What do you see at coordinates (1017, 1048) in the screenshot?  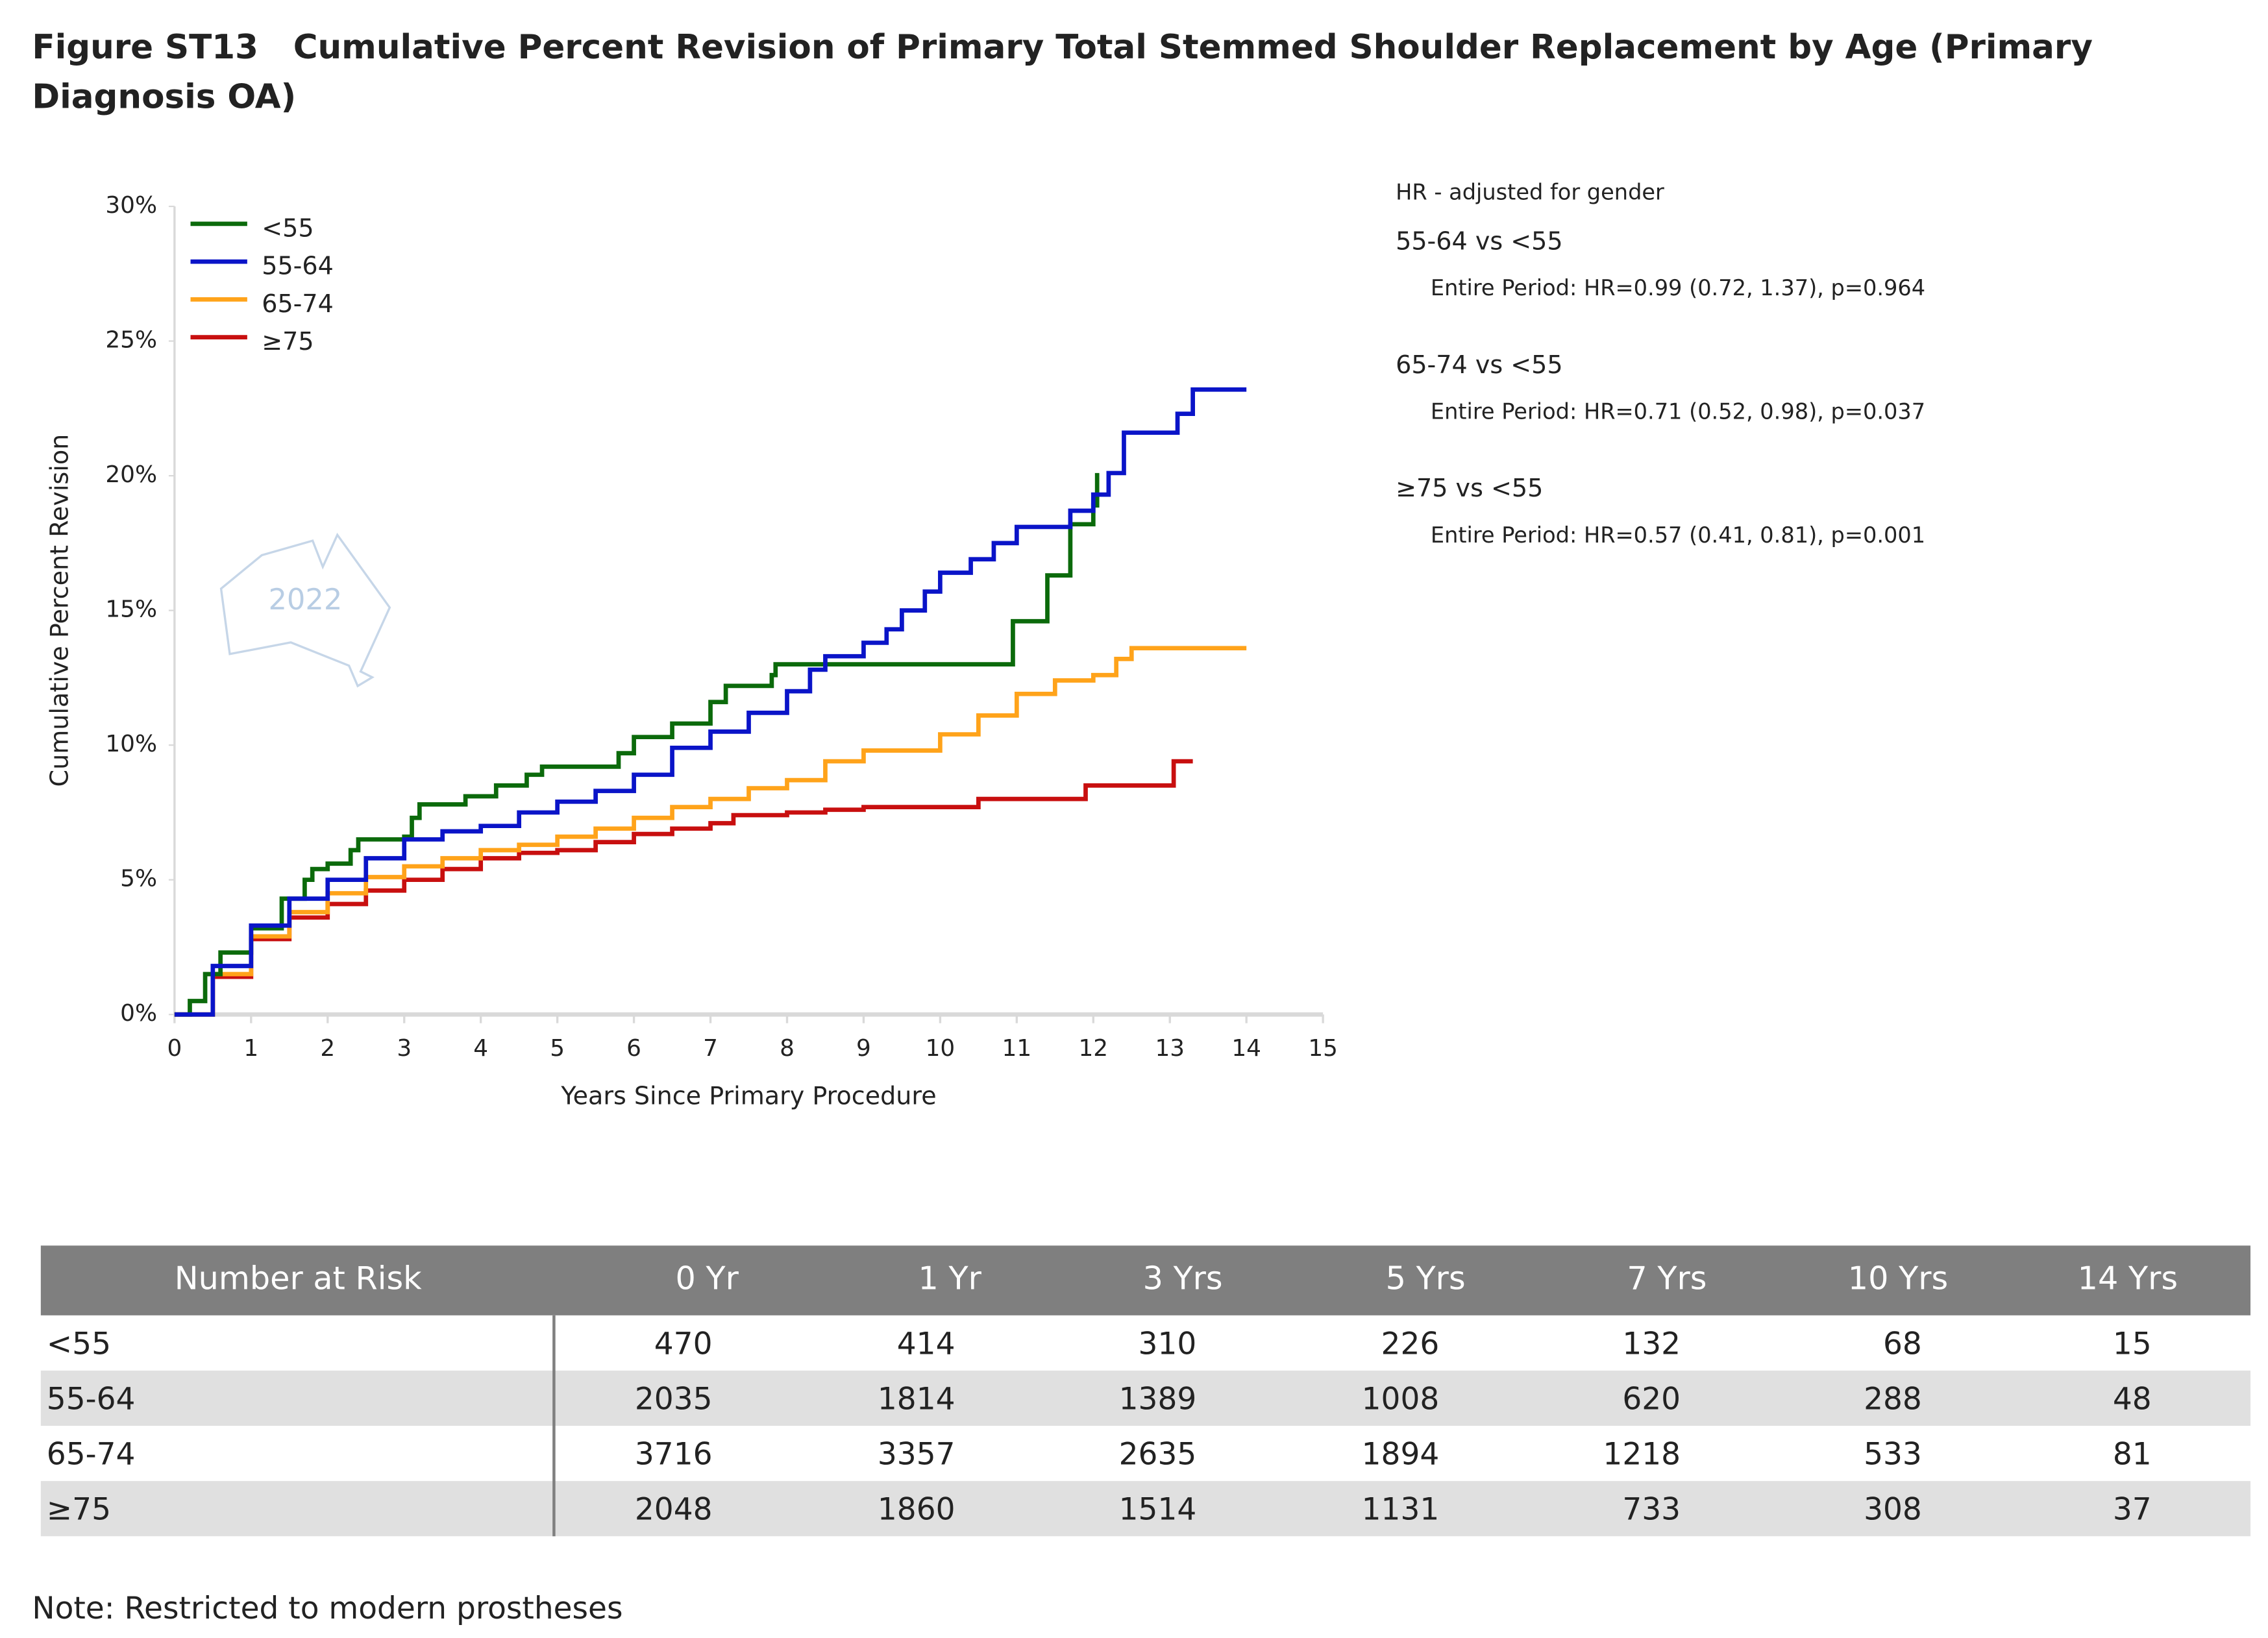 I see `x-tick-label: 11` at bounding box center [1017, 1048].